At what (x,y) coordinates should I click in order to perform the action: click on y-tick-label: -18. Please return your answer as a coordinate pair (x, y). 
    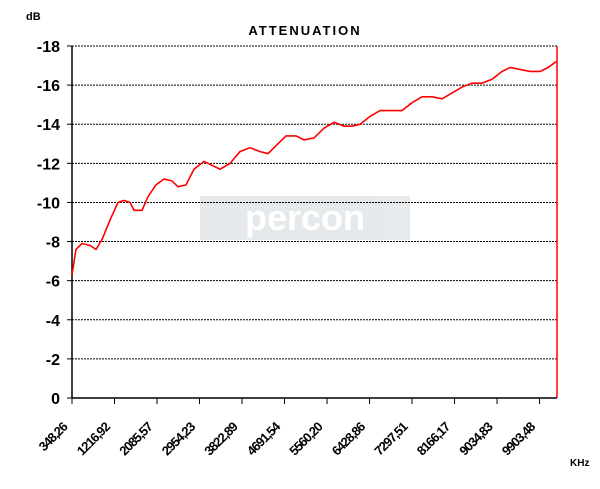
    Looking at the image, I should click on (48, 47).